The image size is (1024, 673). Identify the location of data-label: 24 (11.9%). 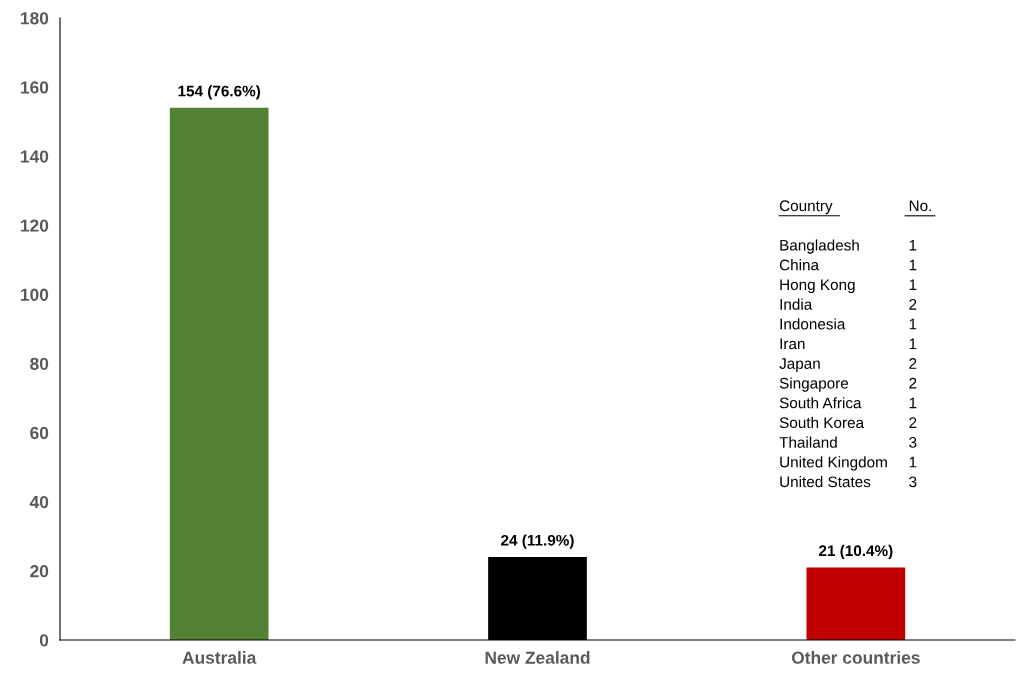
(537, 541).